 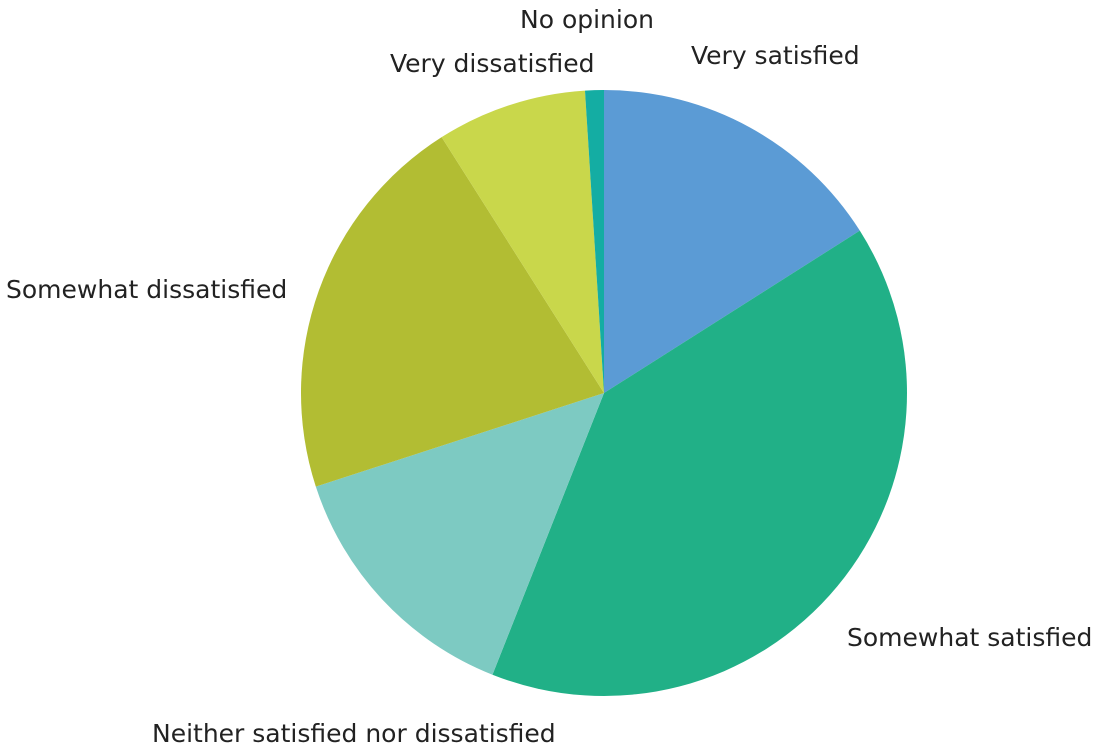 I want to click on pie-slice-no-opinion, so click(x=594, y=241).